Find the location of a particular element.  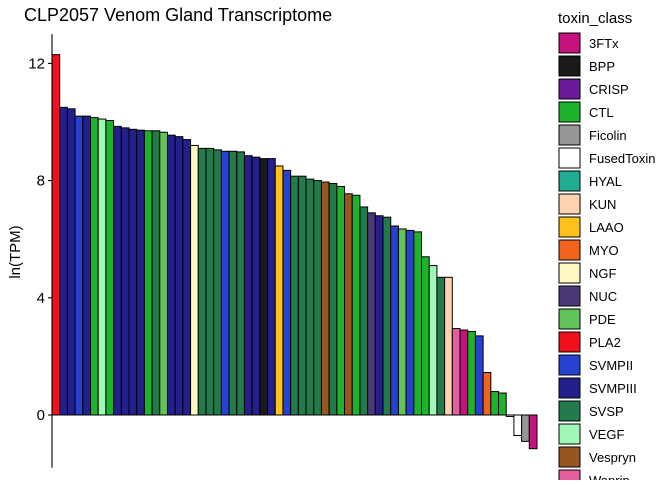

legend-label-vegf: VEGF is located at coordinates (606, 434).